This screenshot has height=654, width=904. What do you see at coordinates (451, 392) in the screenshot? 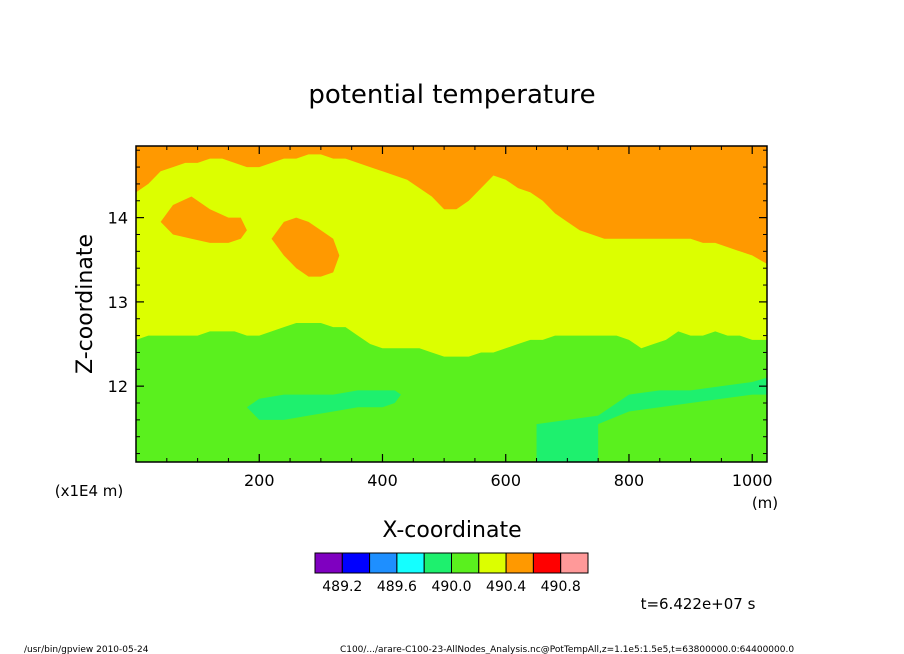
I see `region-green` at bounding box center [451, 392].